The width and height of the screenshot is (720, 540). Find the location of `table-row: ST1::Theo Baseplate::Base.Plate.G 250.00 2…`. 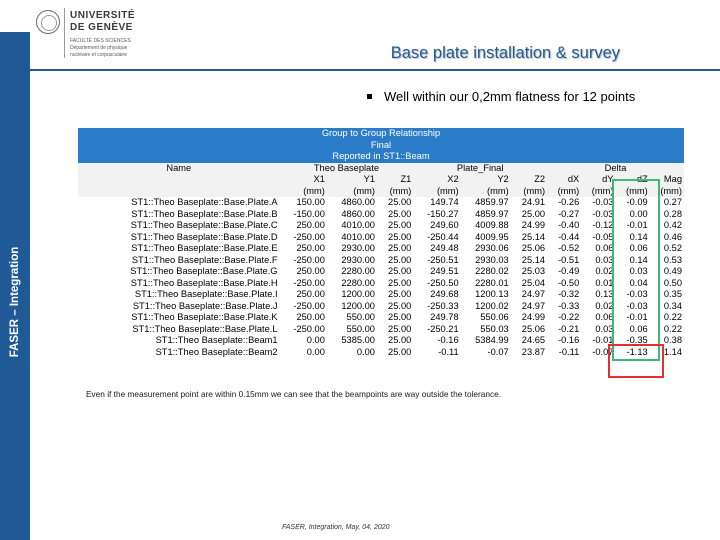

table-row: ST1::Theo Baseplate::Base.Plate.G 250.00 2… is located at coordinates (381, 272).